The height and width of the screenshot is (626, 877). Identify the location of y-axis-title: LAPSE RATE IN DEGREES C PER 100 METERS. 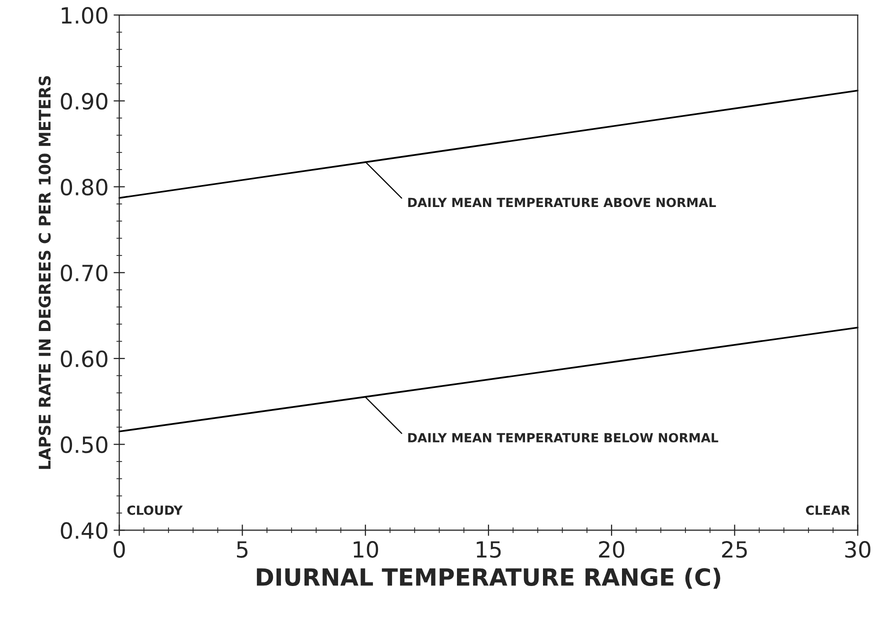
(44, 272).